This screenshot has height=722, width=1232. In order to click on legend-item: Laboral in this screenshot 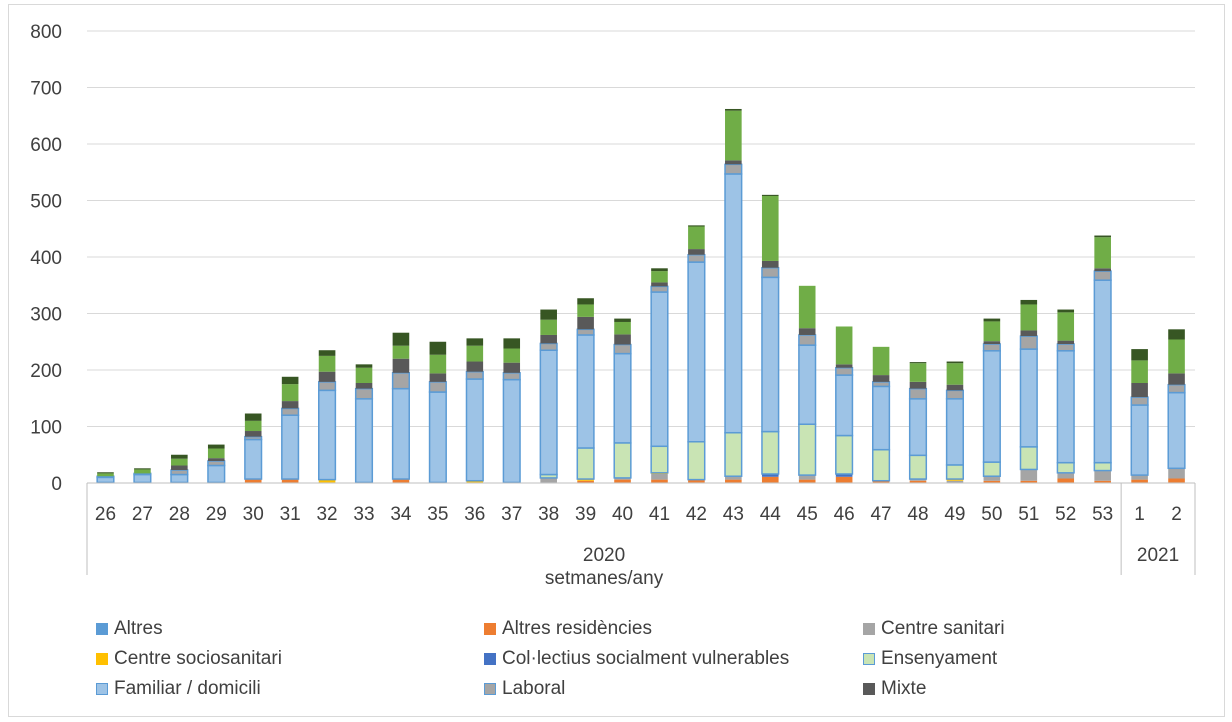, I will do `click(524, 689)`.